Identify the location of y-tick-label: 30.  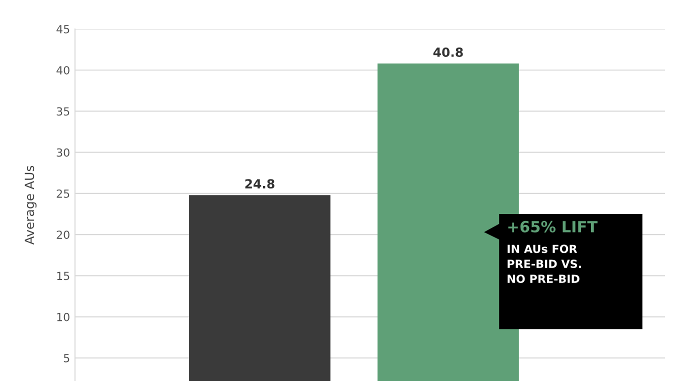
(63, 152).